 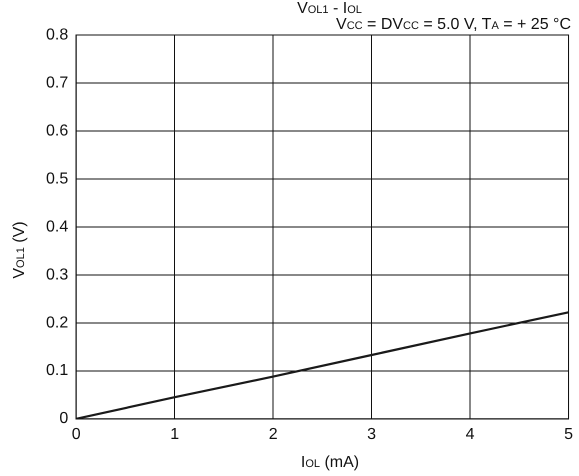 I want to click on x-tick-label: 0, so click(x=76, y=434).